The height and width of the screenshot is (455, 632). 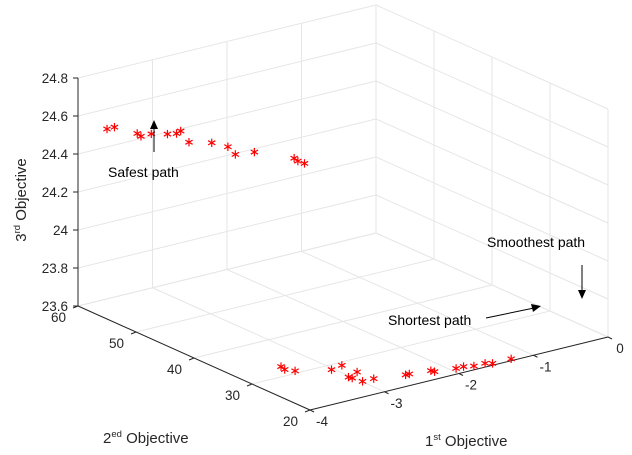 What do you see at coordinates (582, 294) in the screenshot?
I see `smoothest-arrowhead` at bounding box center [582, 294].